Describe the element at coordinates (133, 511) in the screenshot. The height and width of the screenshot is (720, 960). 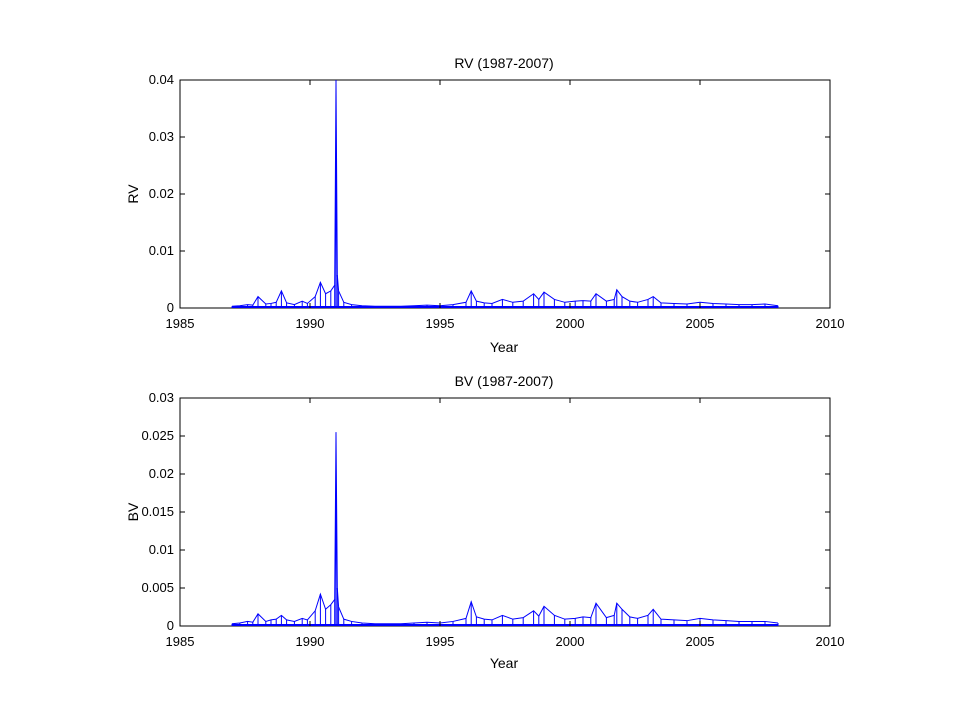
I see `y-axis-label: BV` at that location.